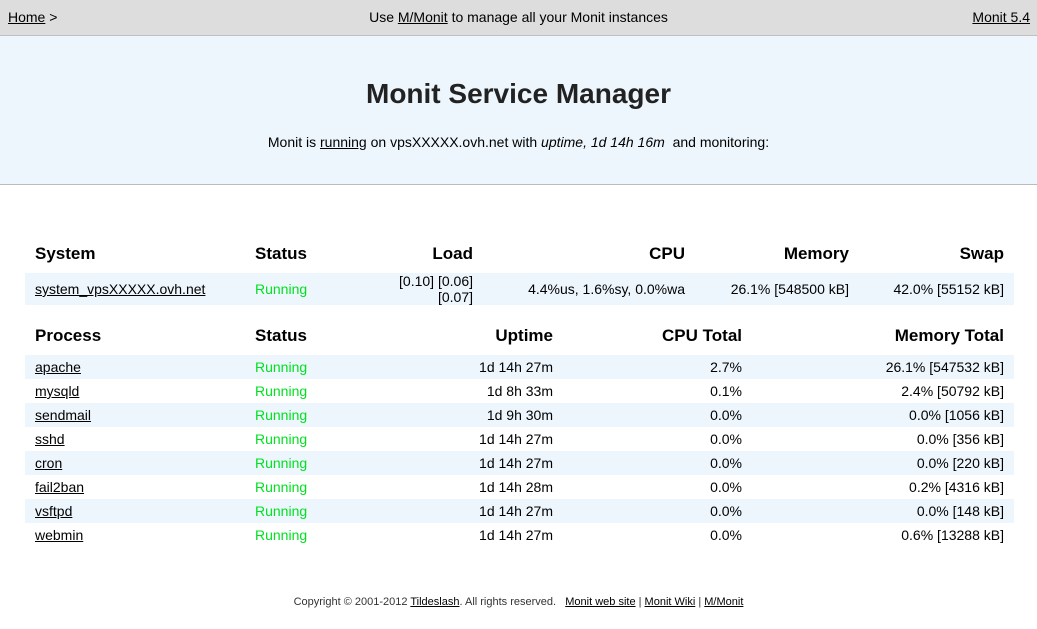 The width and height of the screenshot is (1037, 629). Describe the element at coordinates (49, 463) in the screenshot. I see `process-name-link: cron` at that location.